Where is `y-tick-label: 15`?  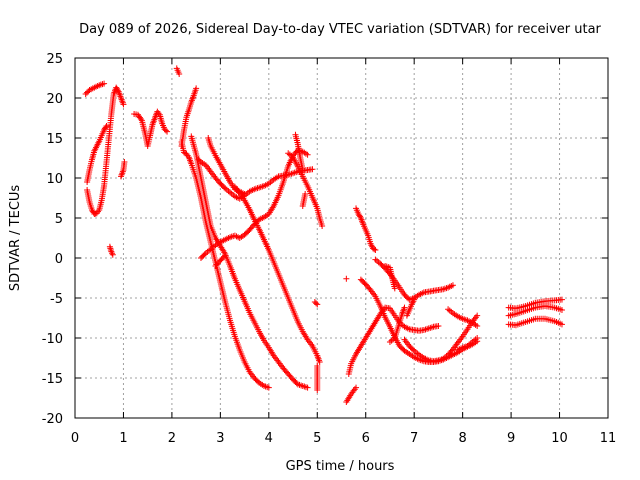 y-tick-label: 15 is located at coordinates (54, 139).